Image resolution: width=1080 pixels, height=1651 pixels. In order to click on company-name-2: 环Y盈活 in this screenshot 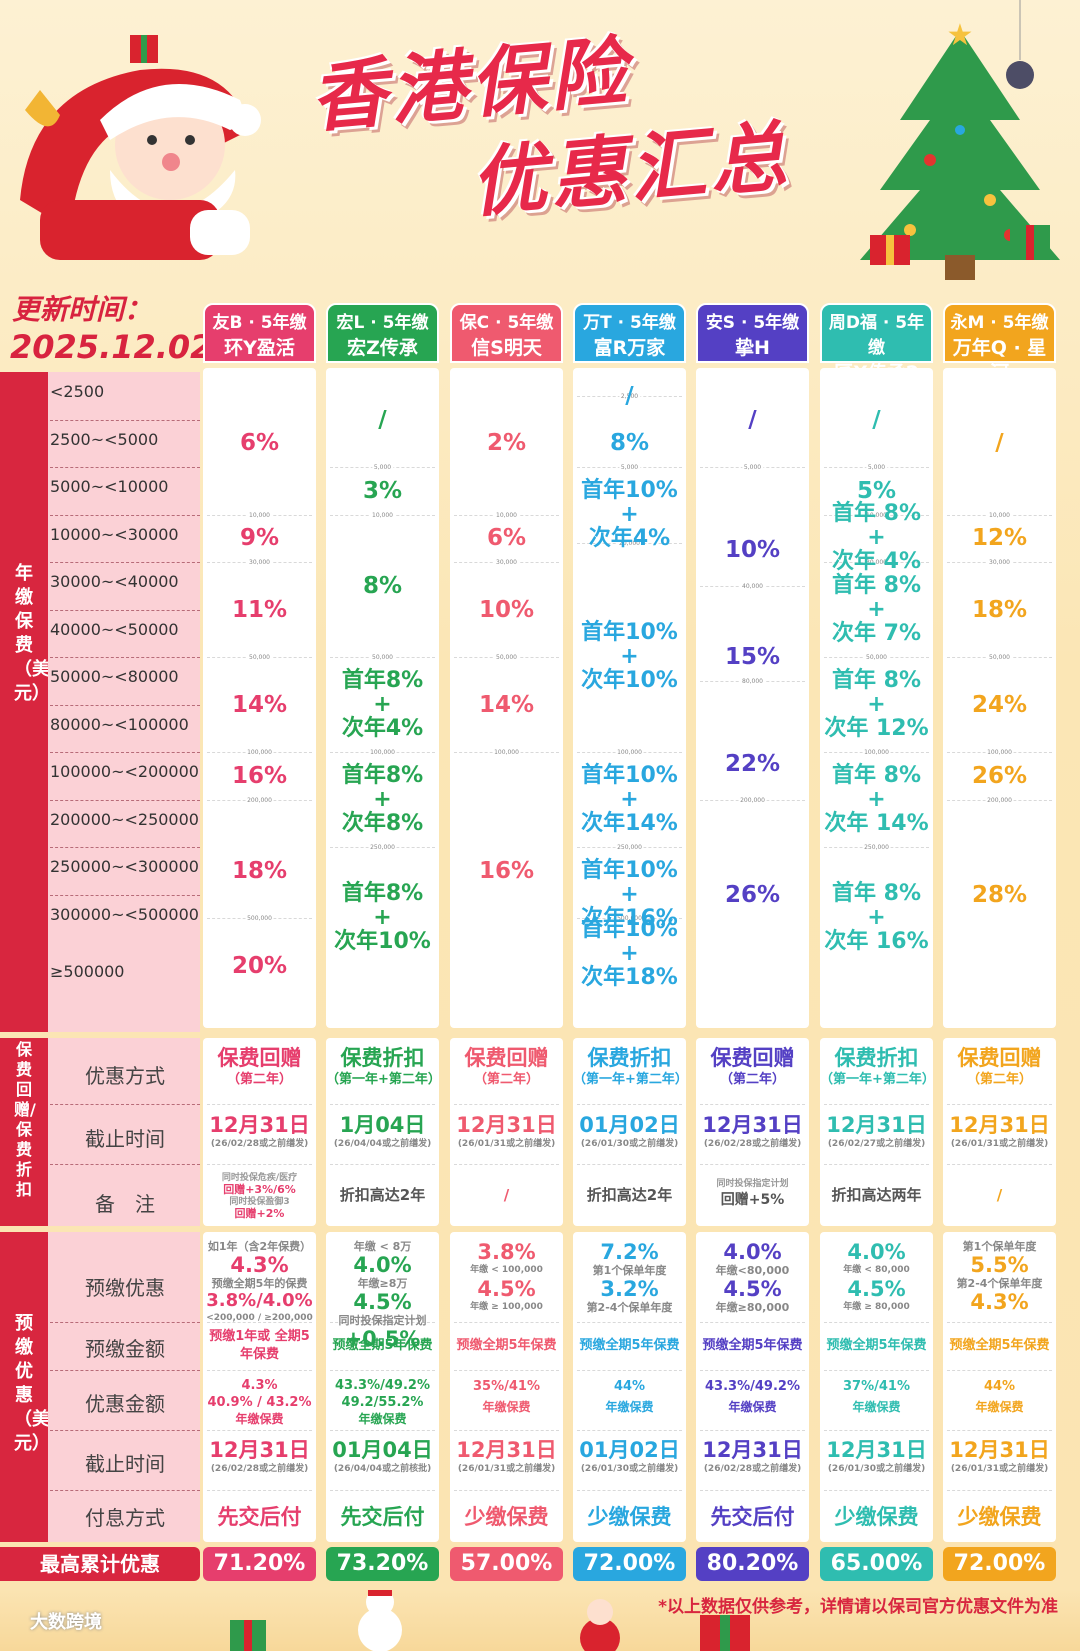, I will do `click(259, 348)`.